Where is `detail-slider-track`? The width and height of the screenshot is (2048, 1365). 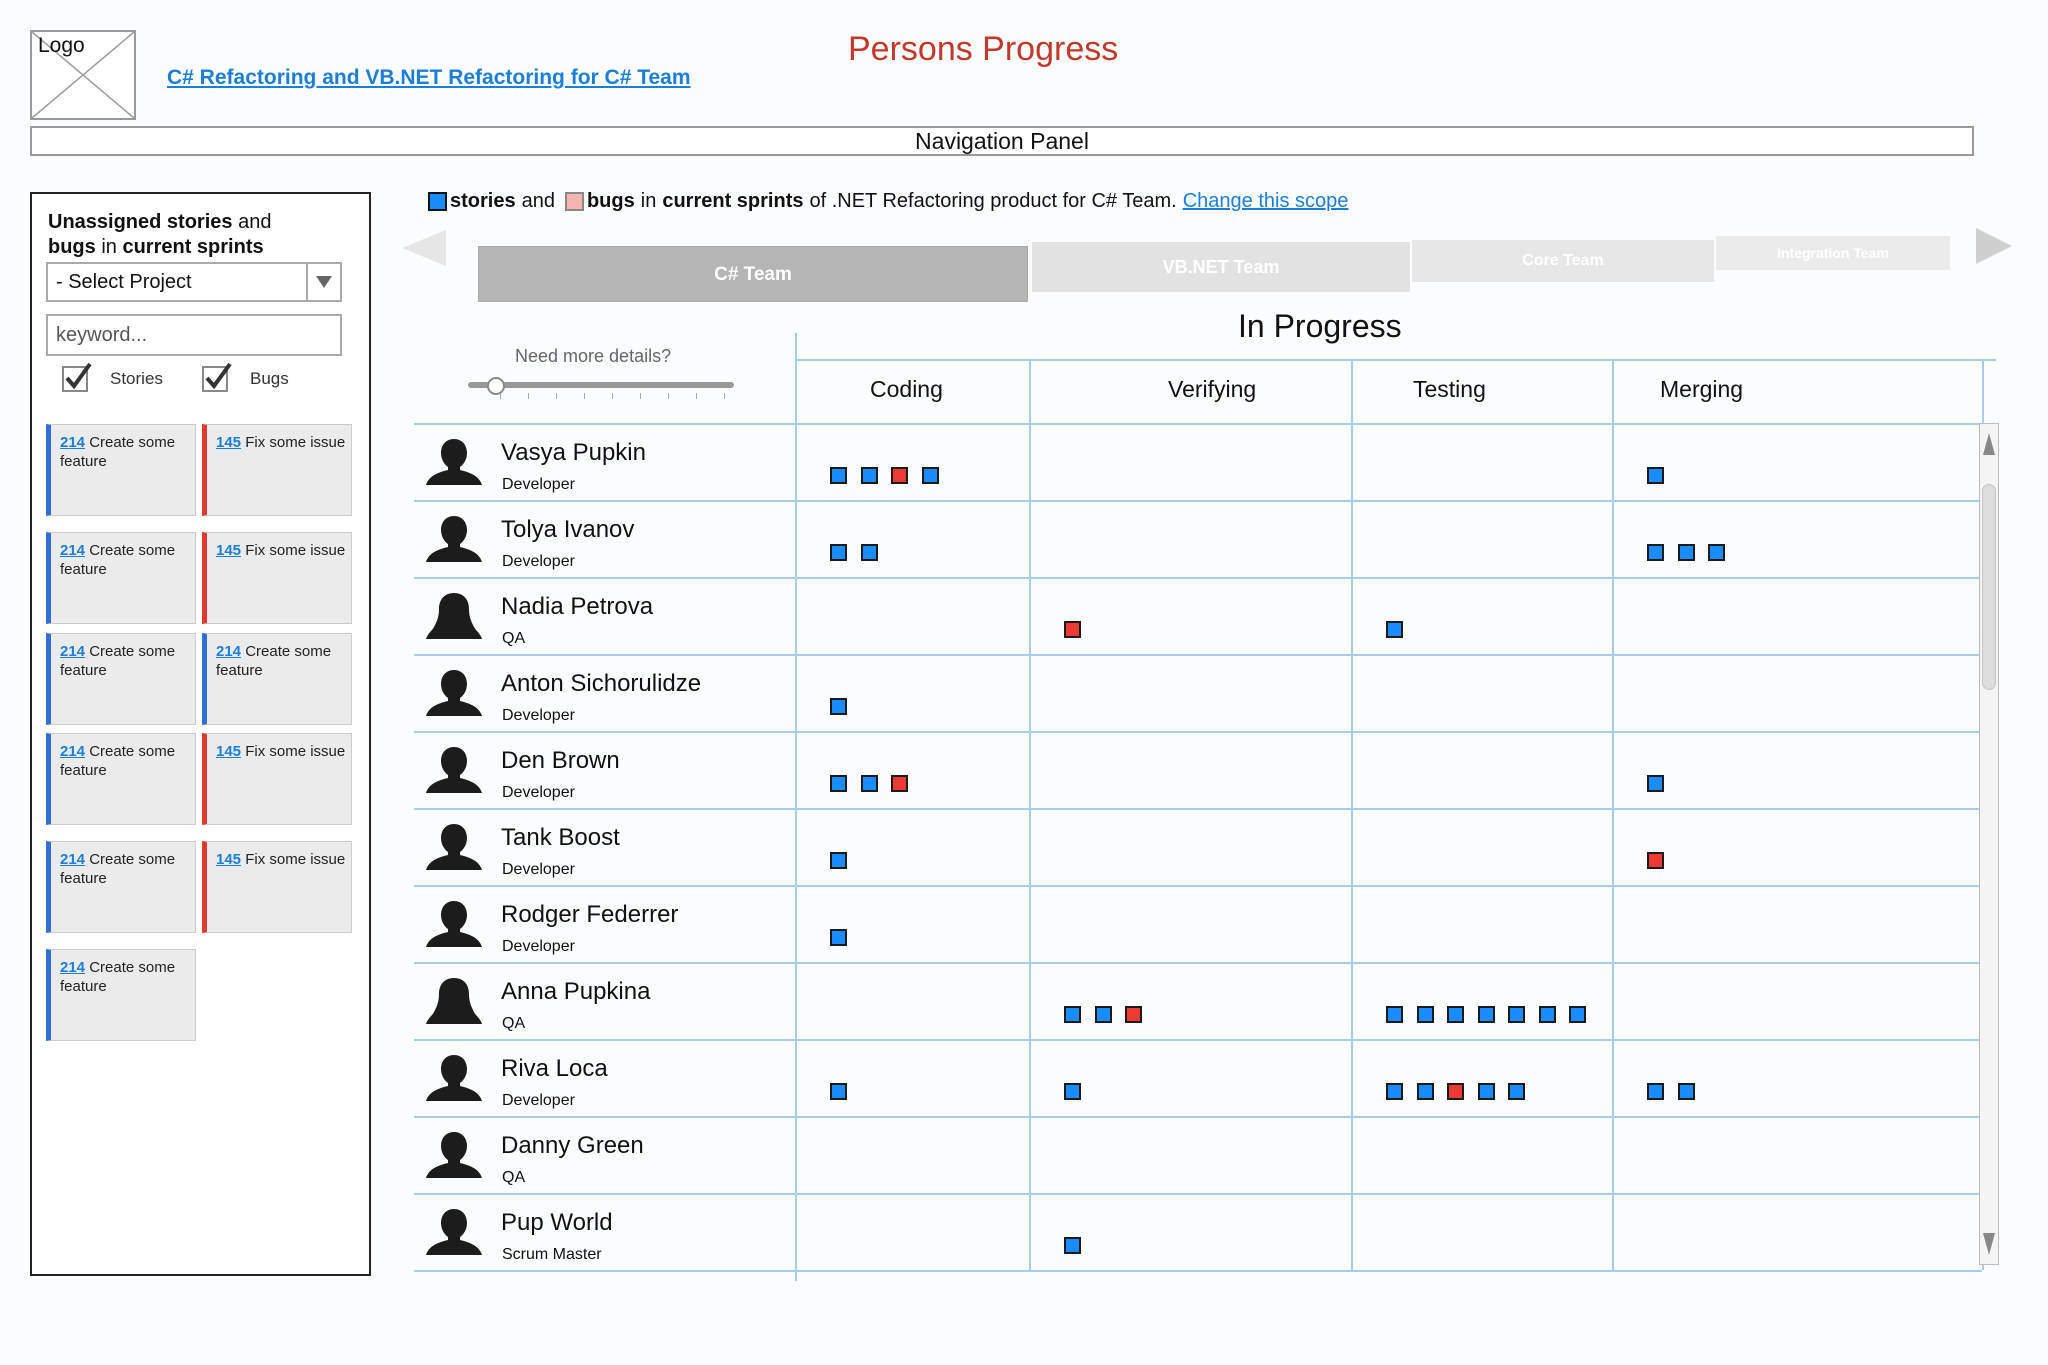 detail-slider-track is located at coordinates (601, 385).